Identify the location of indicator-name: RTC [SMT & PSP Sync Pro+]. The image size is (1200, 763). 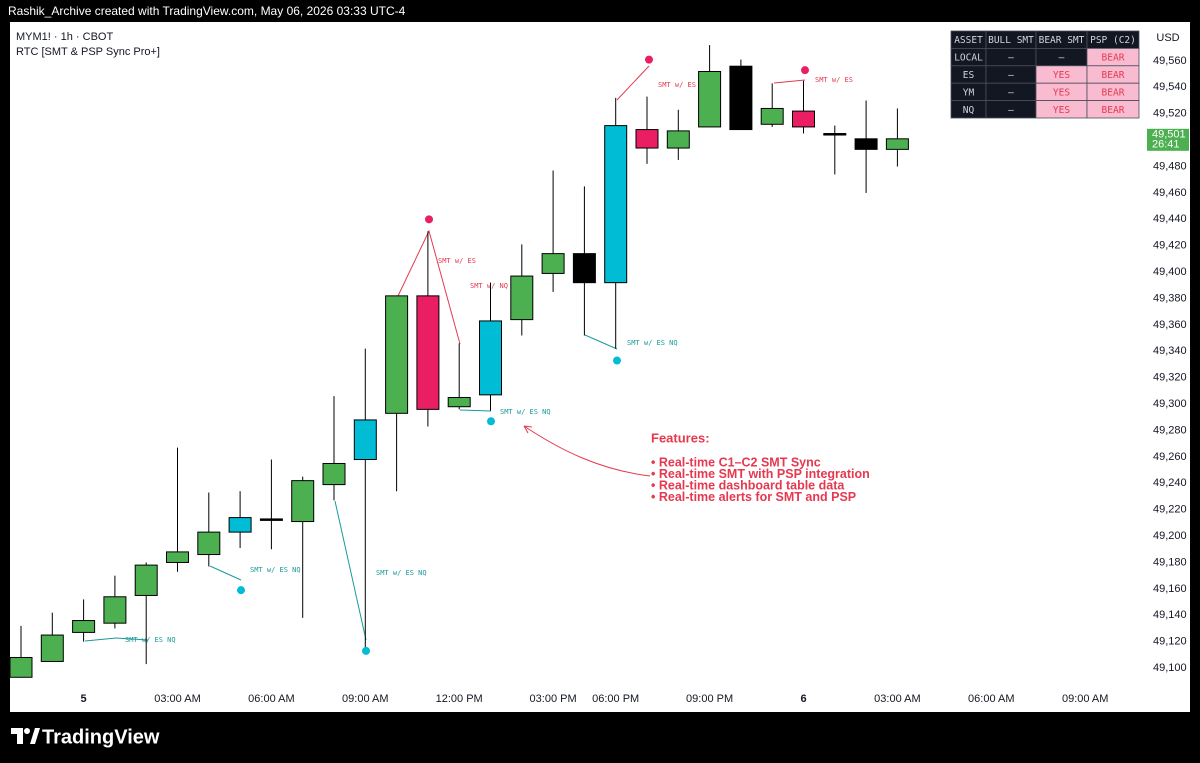
(88, 52).